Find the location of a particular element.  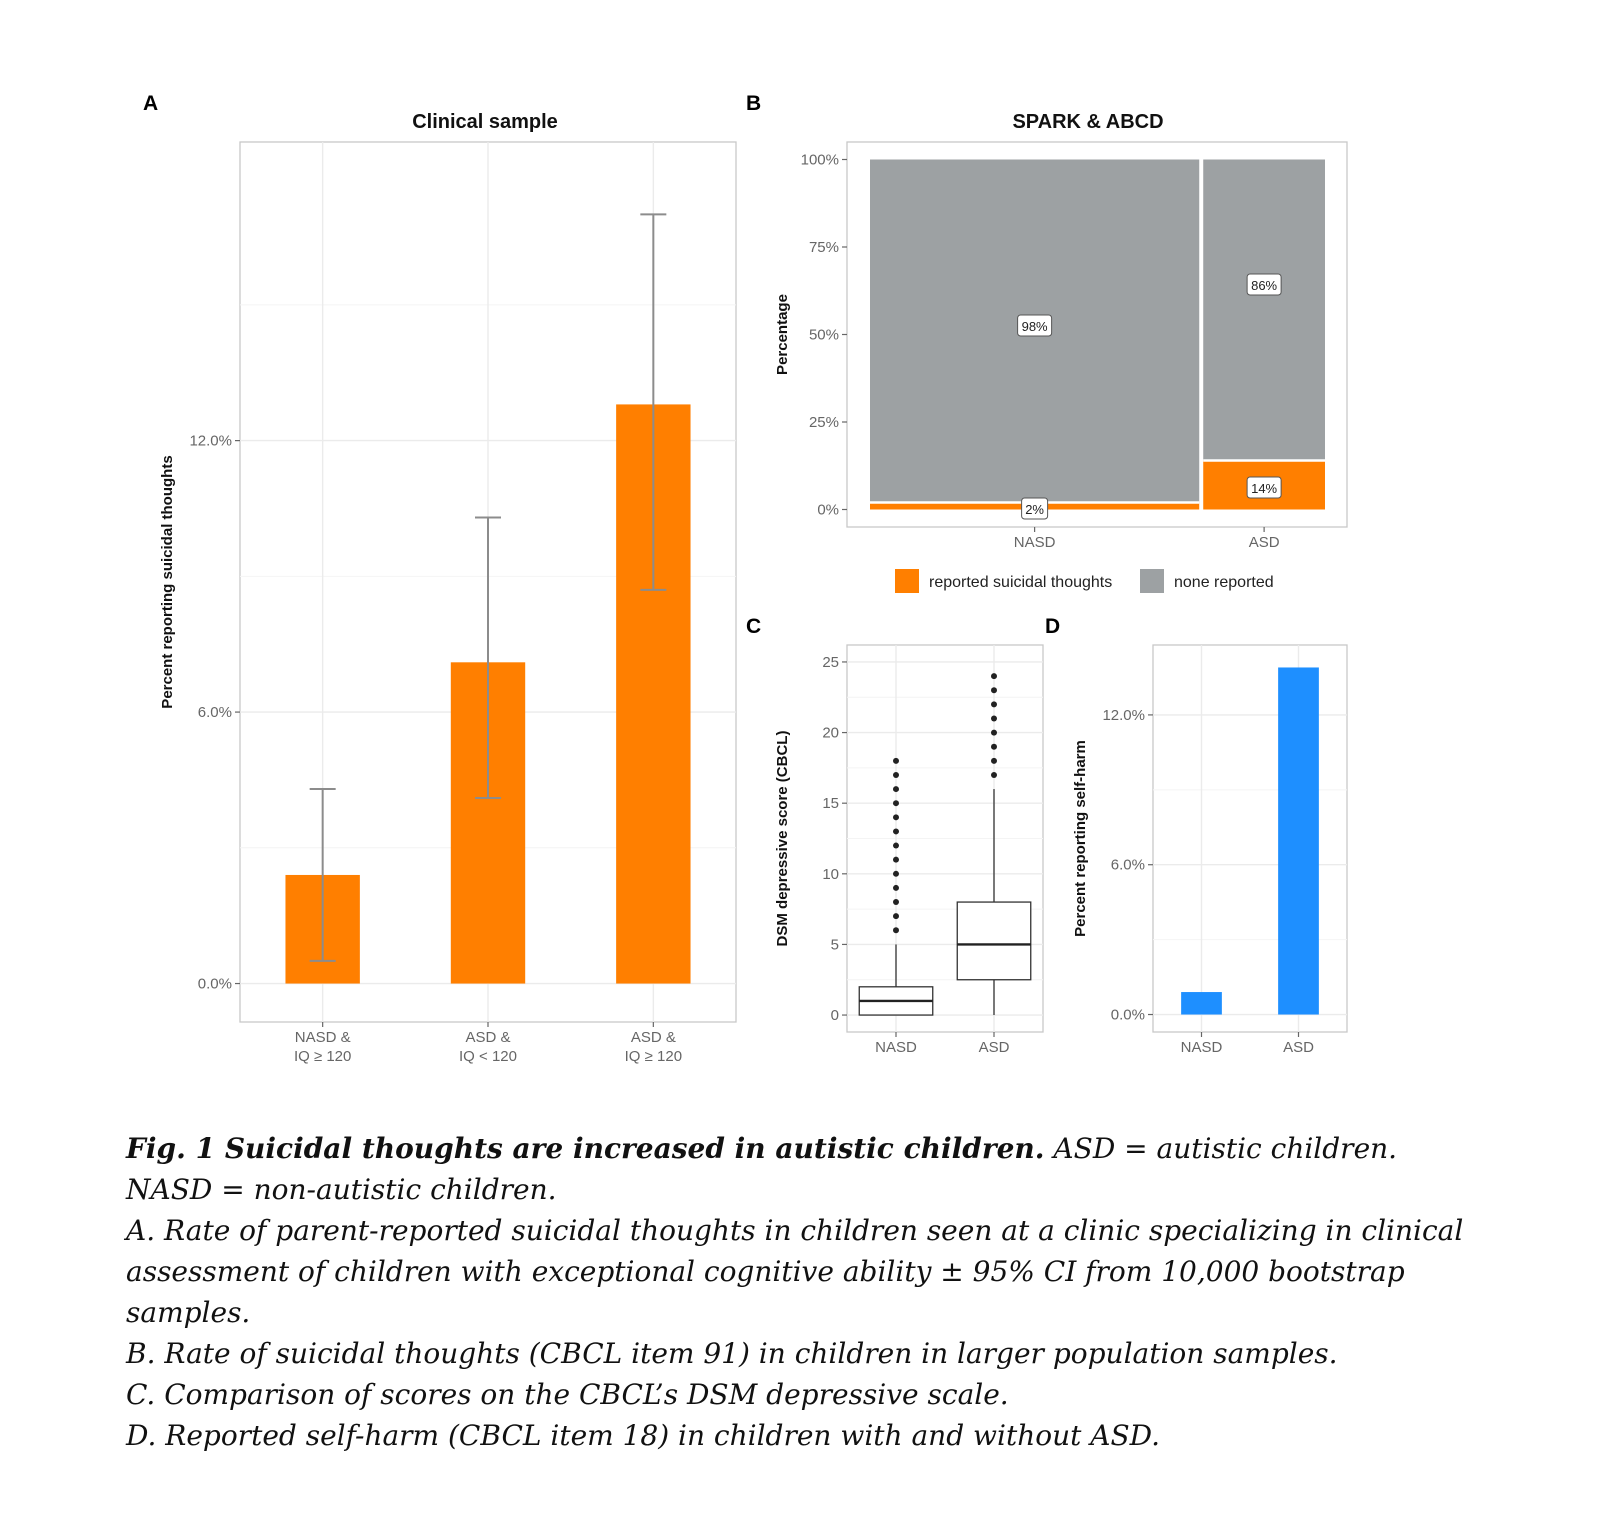

b-xtick-label: NASD is located at coordinates (1035, 542).